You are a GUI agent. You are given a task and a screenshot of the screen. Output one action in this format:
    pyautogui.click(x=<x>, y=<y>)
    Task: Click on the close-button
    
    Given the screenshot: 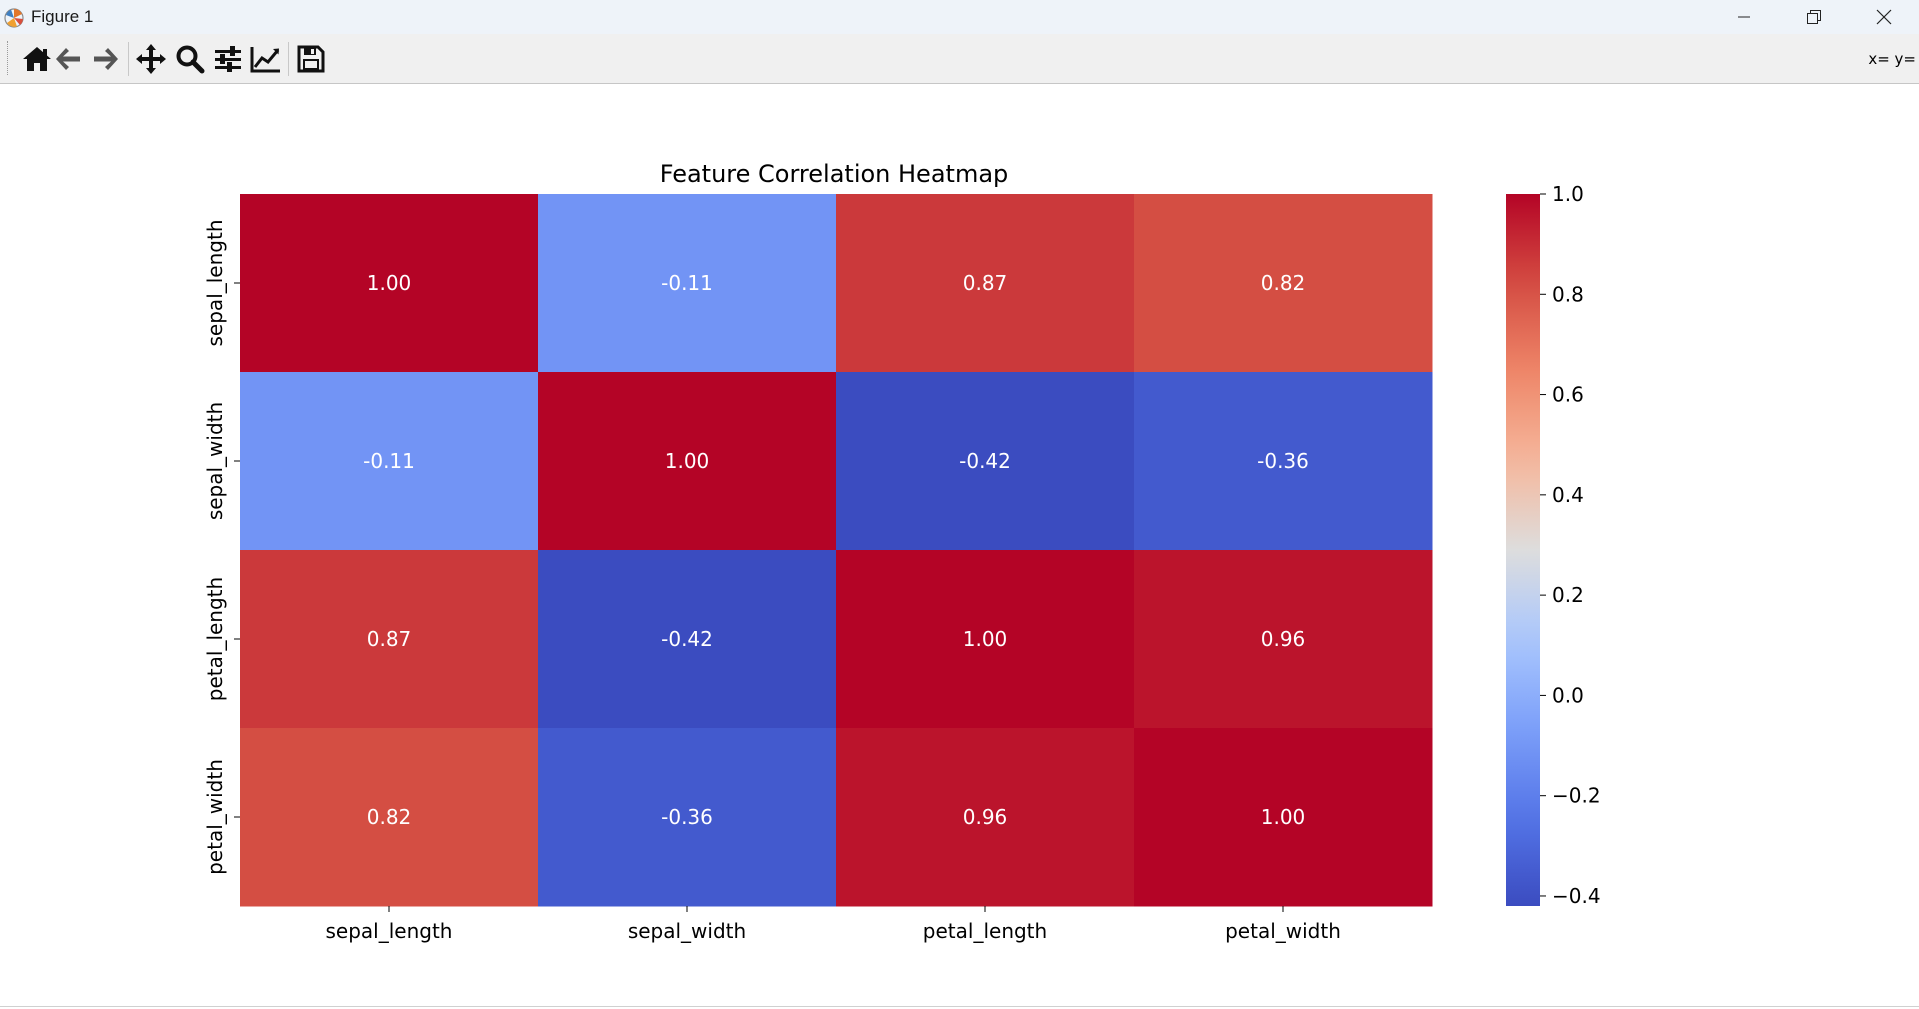 What is the action you would take?
    pyautogui.click(x=1884, y=17)
    